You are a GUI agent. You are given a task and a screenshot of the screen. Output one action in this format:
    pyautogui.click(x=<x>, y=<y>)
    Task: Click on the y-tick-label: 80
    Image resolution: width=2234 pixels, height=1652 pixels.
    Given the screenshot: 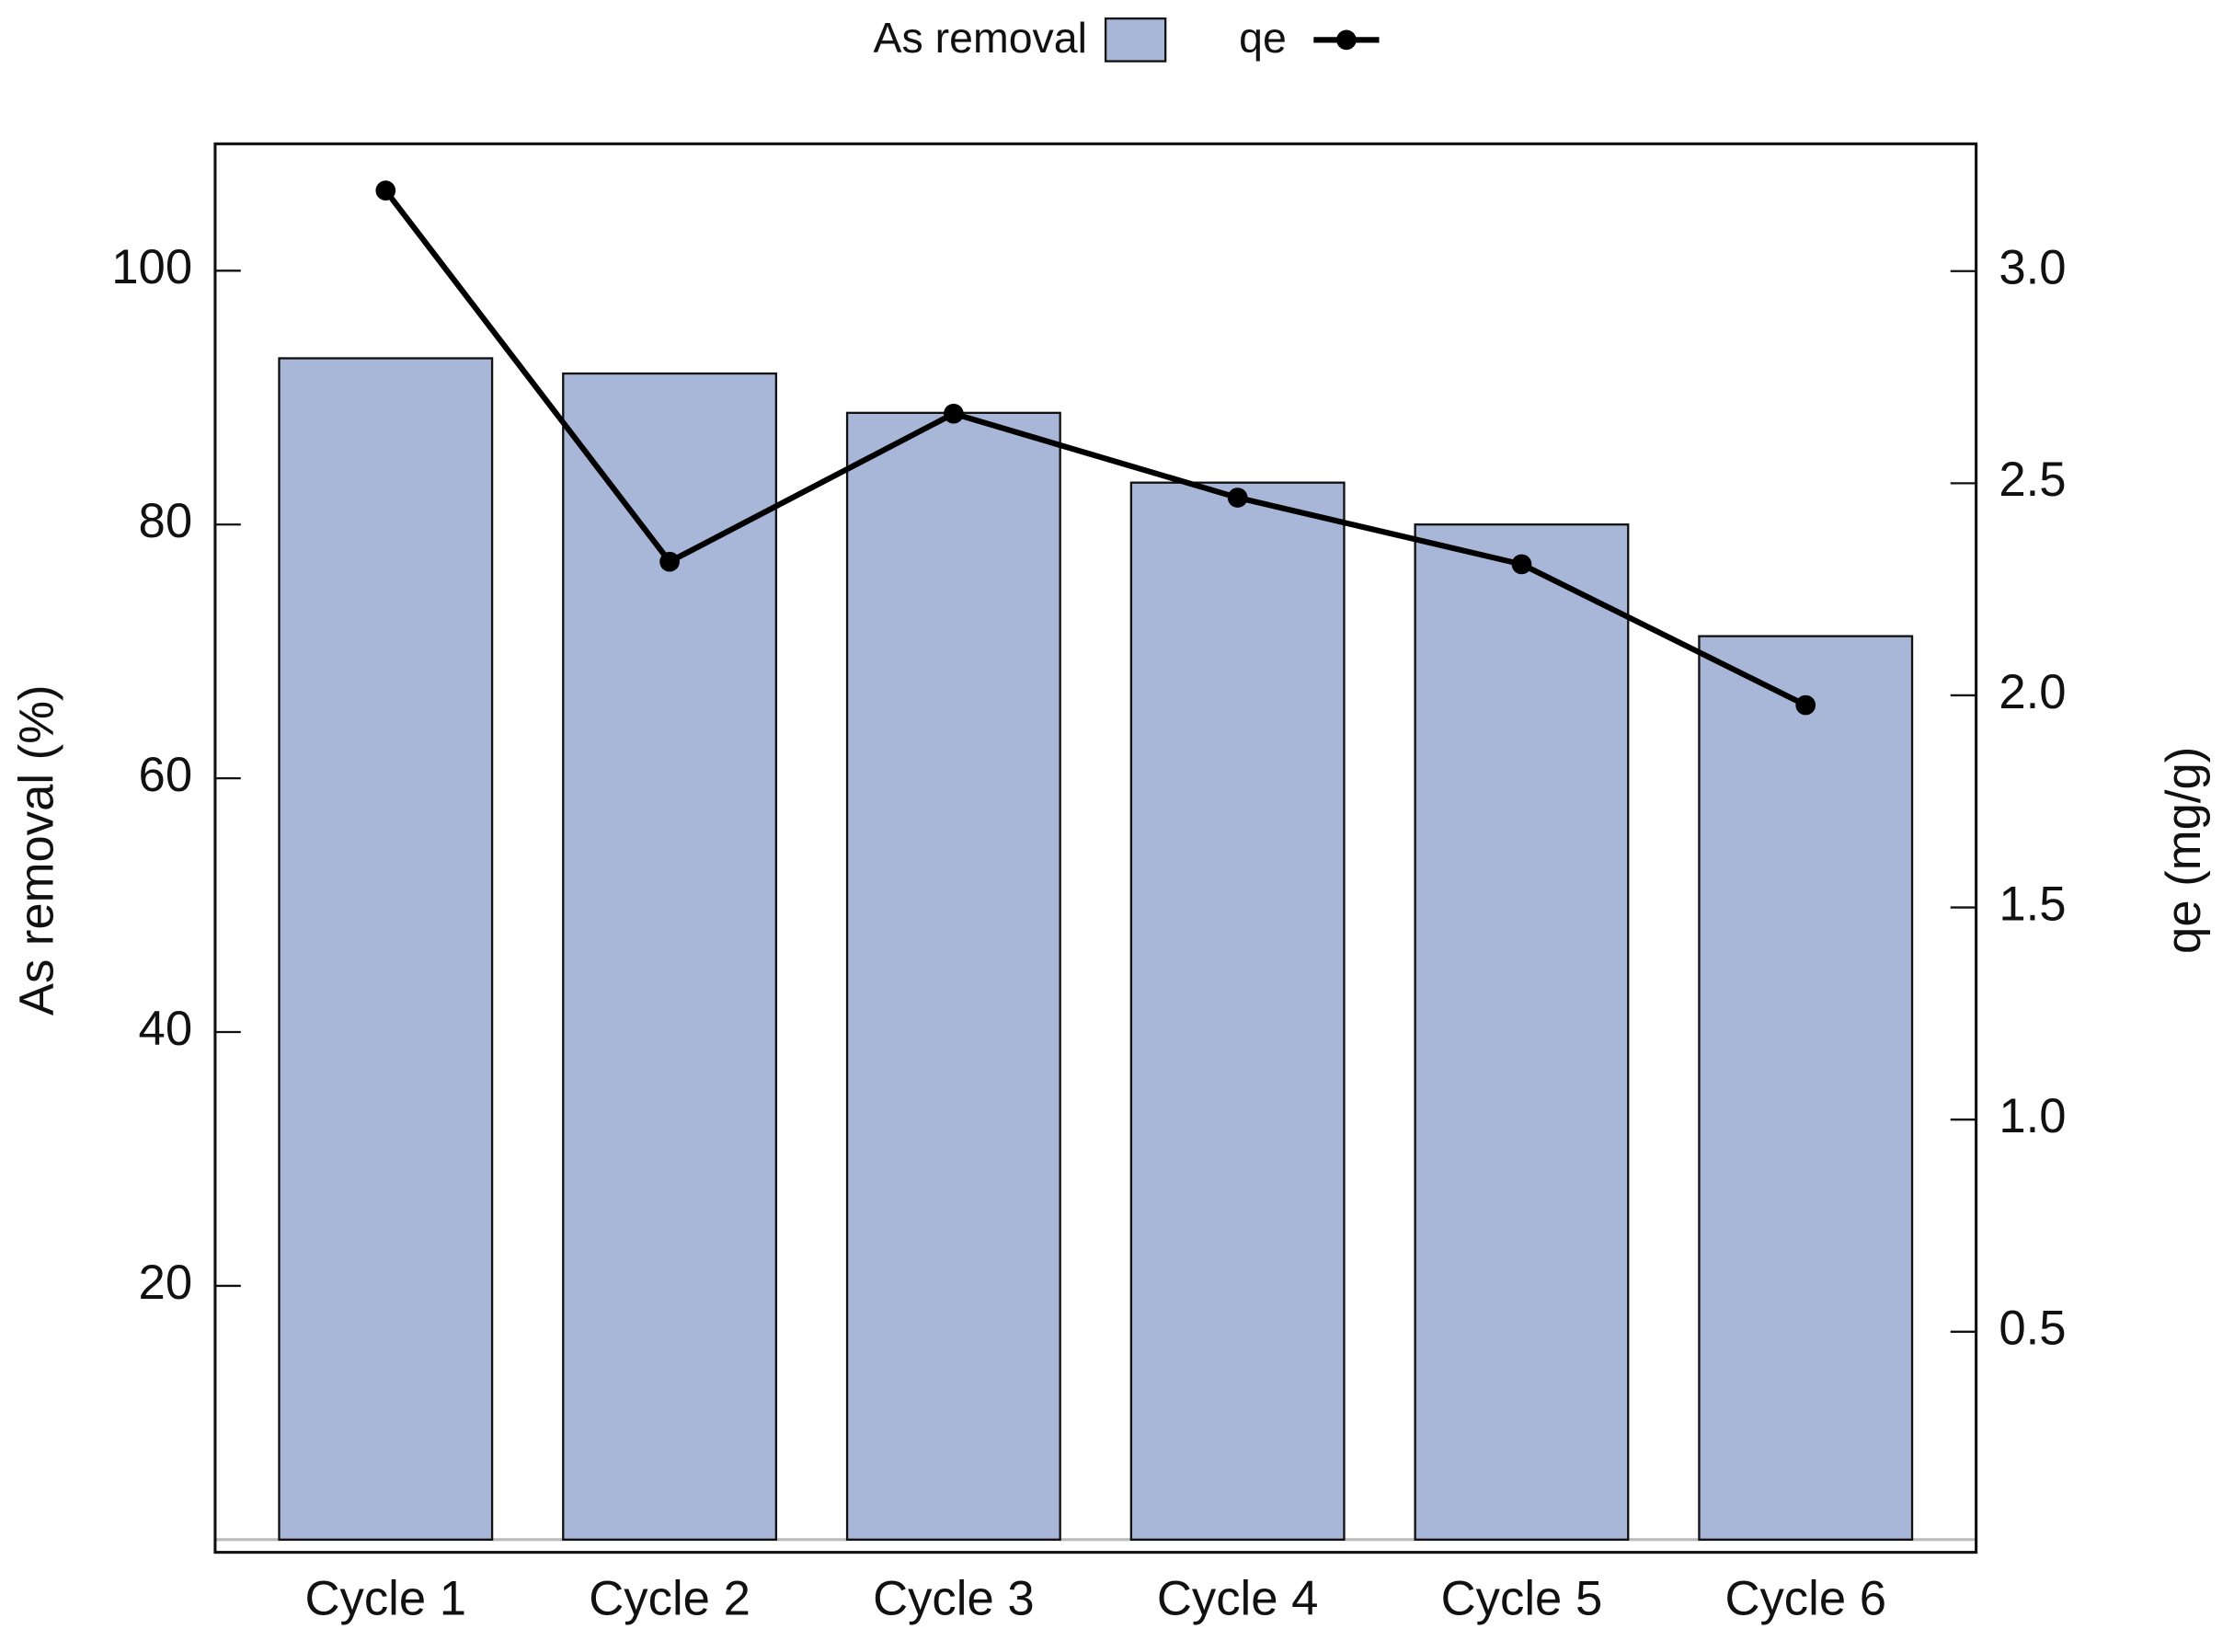 What is the action you would take?
    pyautogui.click(x=166, y=521)
    